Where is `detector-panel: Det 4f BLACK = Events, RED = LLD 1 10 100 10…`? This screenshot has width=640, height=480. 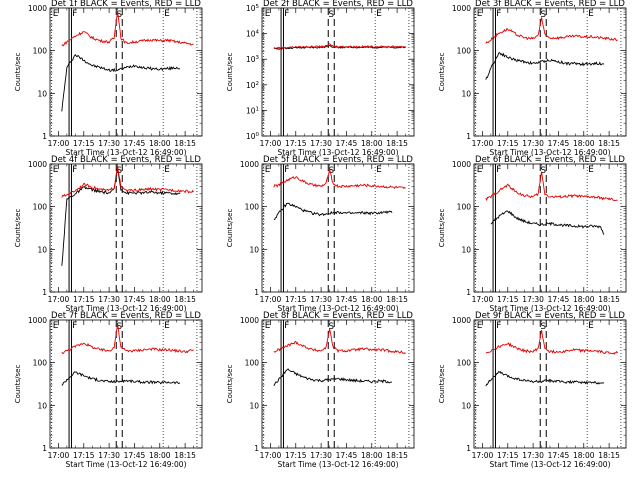 detector-panel: Det 4f BLACK = Events, RED = LLD 1 10 100 10… is located at coordinates (108, 234).